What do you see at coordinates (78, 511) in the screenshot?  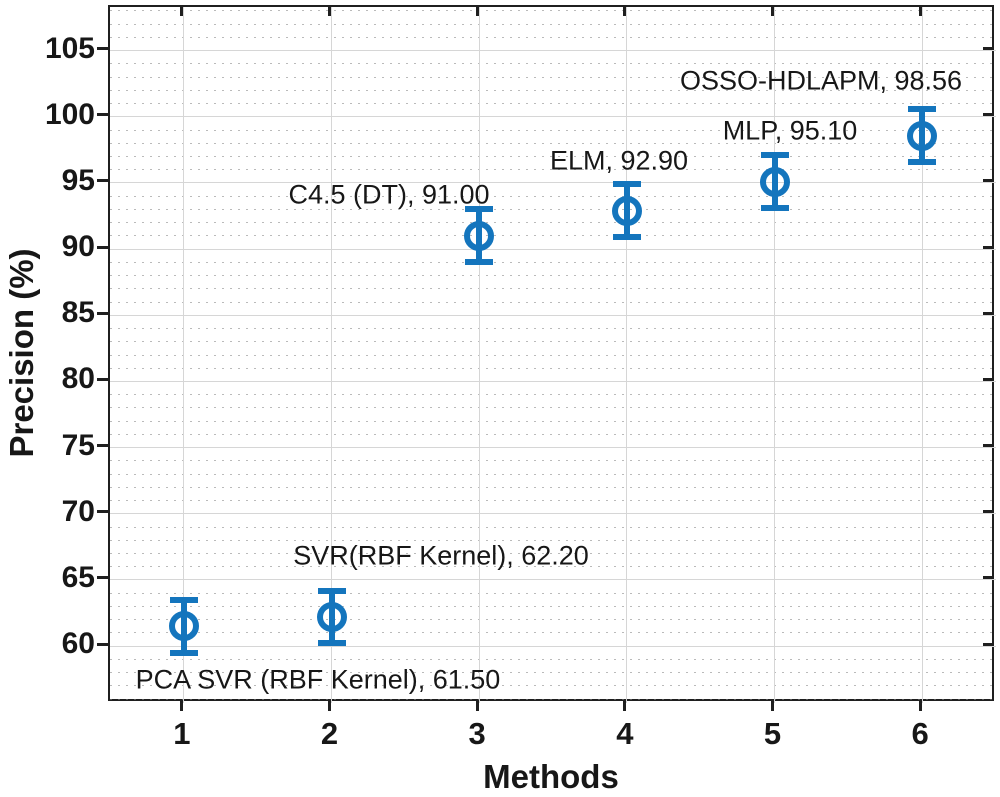 I see `y-tick-label: 70` at bounding box center [78, 511].